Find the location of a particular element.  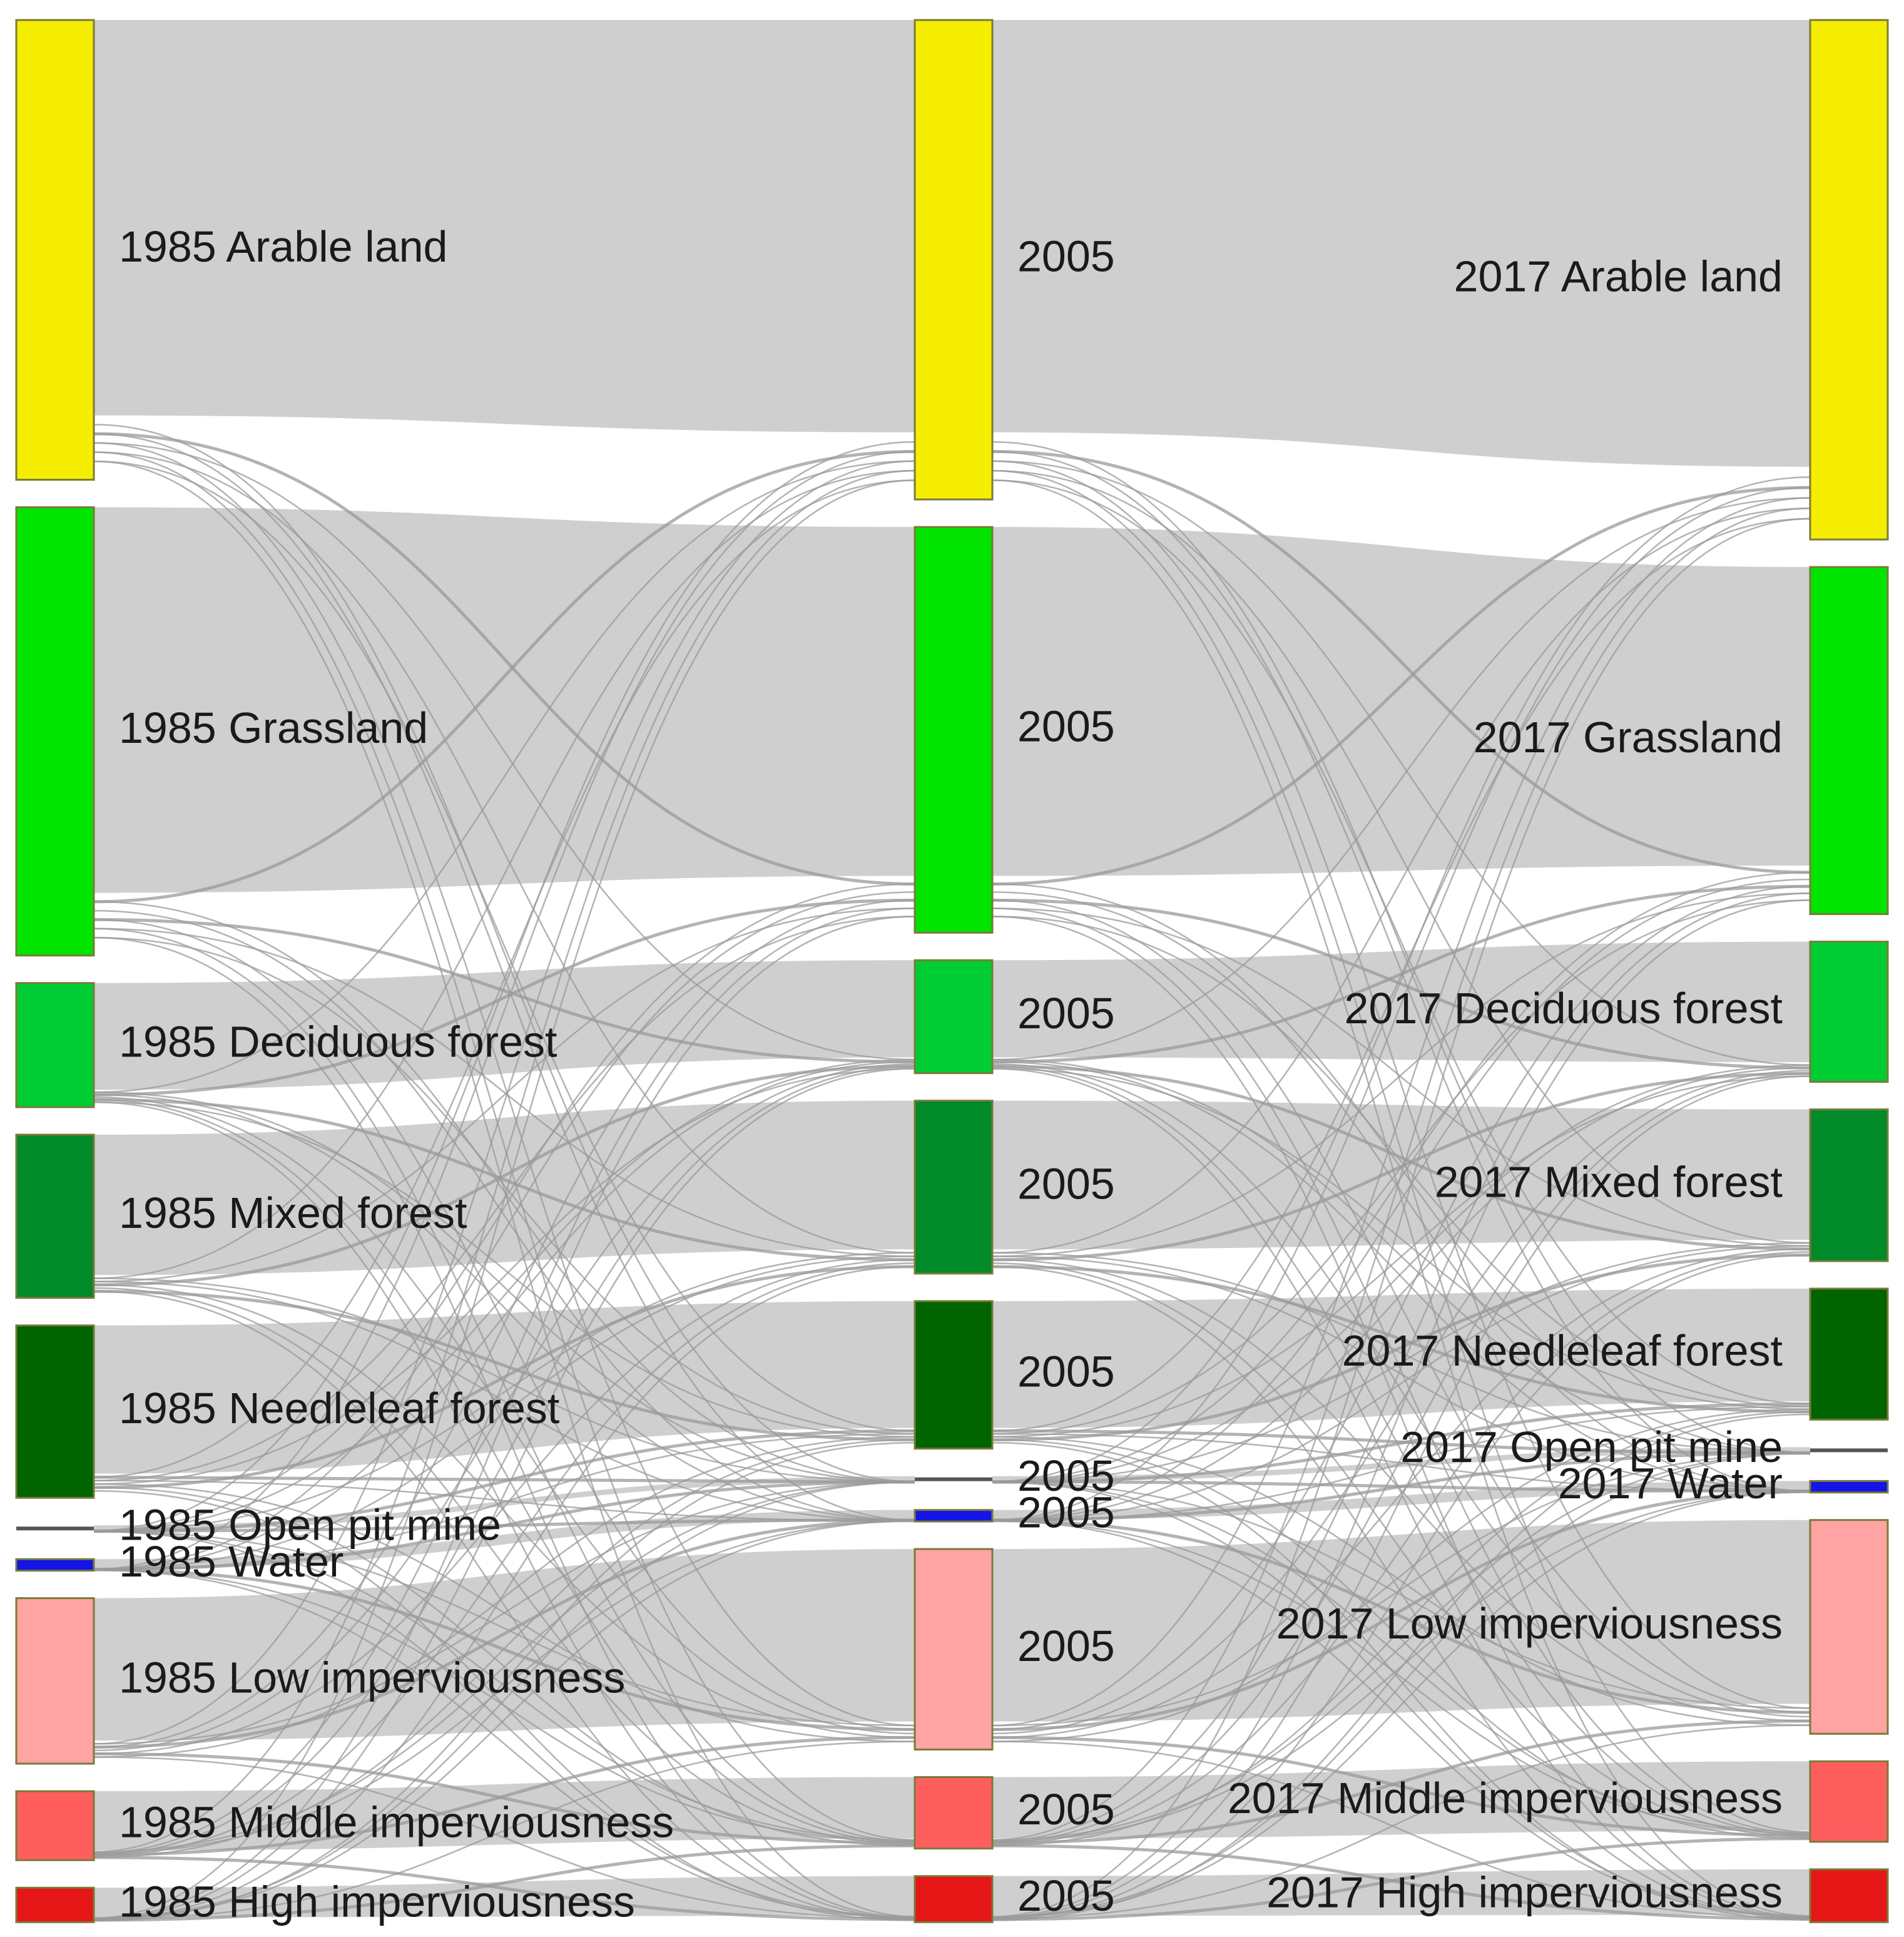

flow-mine-1985-2005 is located at coordinates (505, 1503).